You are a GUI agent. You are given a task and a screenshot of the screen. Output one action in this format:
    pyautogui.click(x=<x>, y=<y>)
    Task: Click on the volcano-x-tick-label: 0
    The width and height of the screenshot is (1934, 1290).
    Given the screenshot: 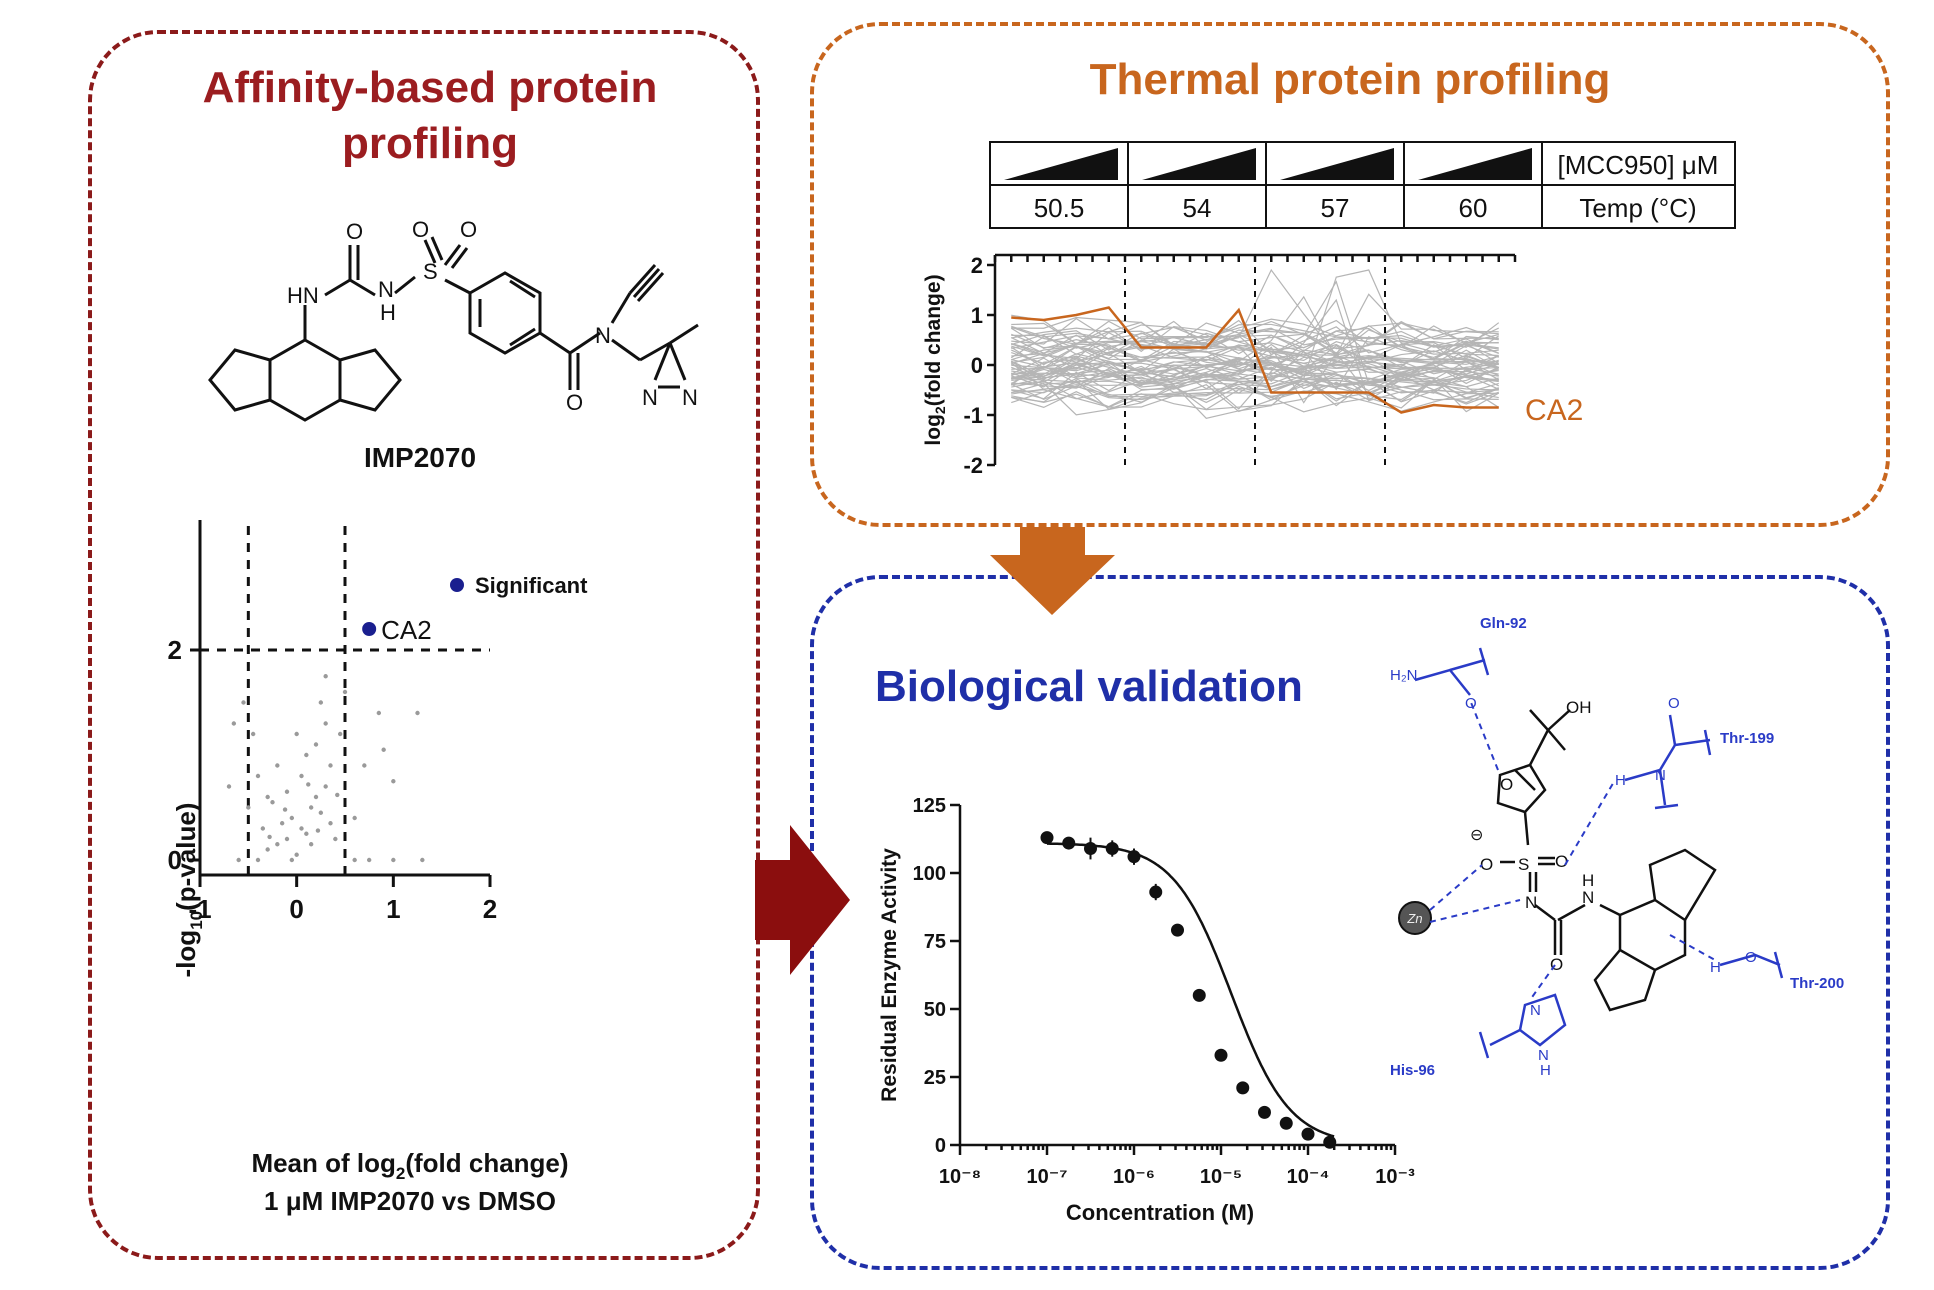 What is the action you would take?
    pyautogui.click(x=296, y=909)
    